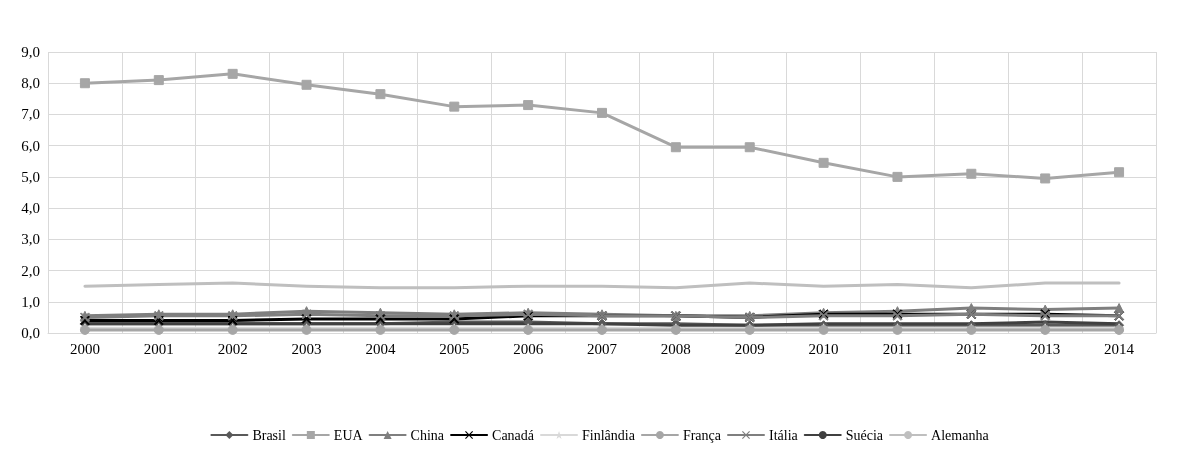 The height and width of the screenshot is (459, 1199). What do you see at coordinates (30, 239) in the screenshot?
I see `y-tick-label: 3,0` at bounding box center [30, 239].